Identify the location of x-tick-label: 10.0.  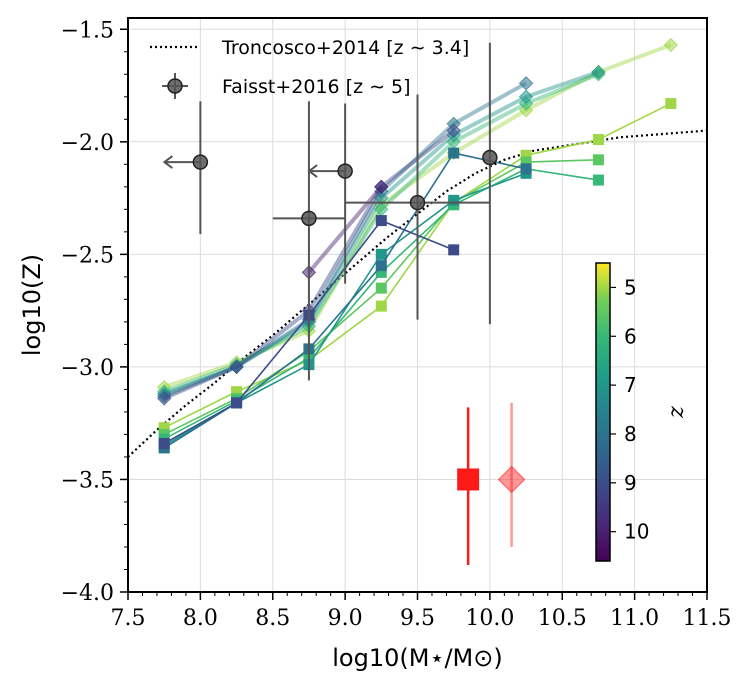
(489, 618).